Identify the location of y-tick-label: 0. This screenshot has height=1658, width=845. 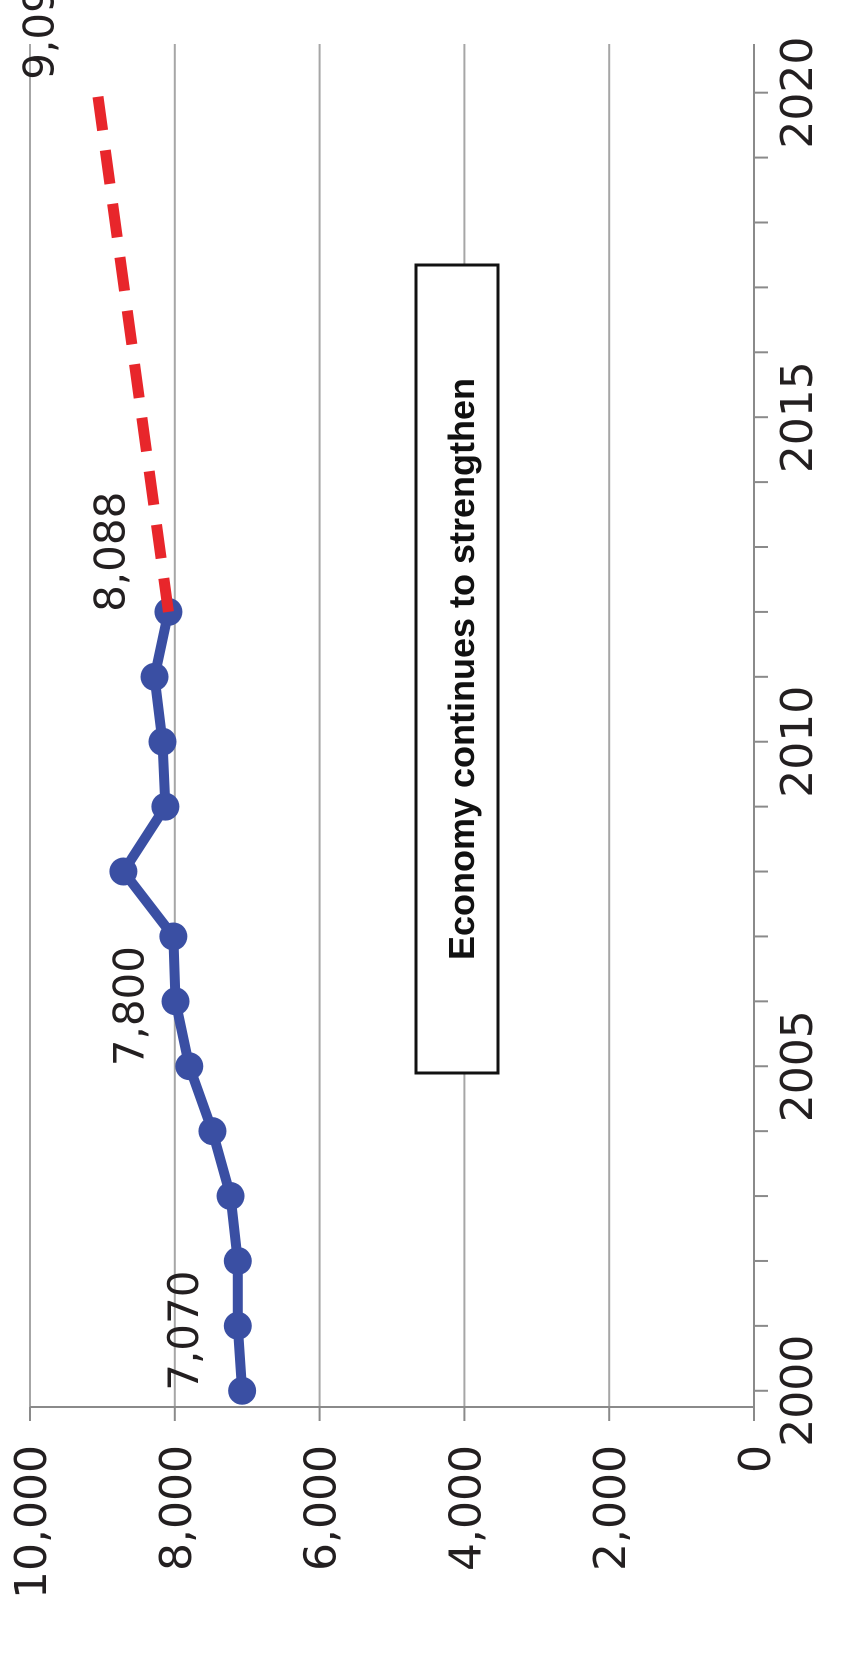
(755, 1459).